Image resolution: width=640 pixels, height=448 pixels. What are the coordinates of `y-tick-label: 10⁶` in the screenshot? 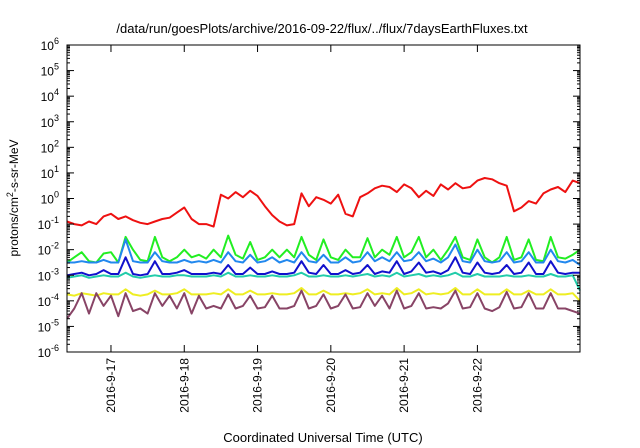 It's located at (50, 44).